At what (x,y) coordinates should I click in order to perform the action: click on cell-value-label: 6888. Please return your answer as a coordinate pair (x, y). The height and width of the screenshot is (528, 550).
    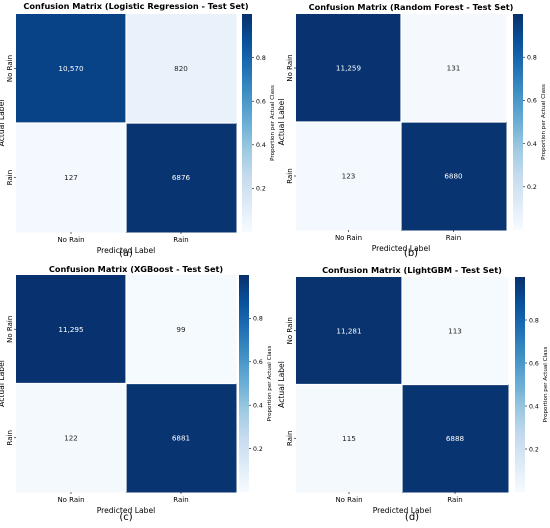
    Looking at the image, I should click on (455, 438).